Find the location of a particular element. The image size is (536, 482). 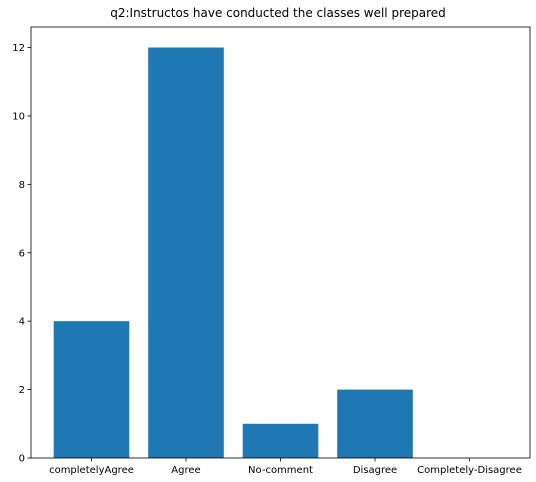

y-tick-label: 12 is located at coordinates (18, 48).